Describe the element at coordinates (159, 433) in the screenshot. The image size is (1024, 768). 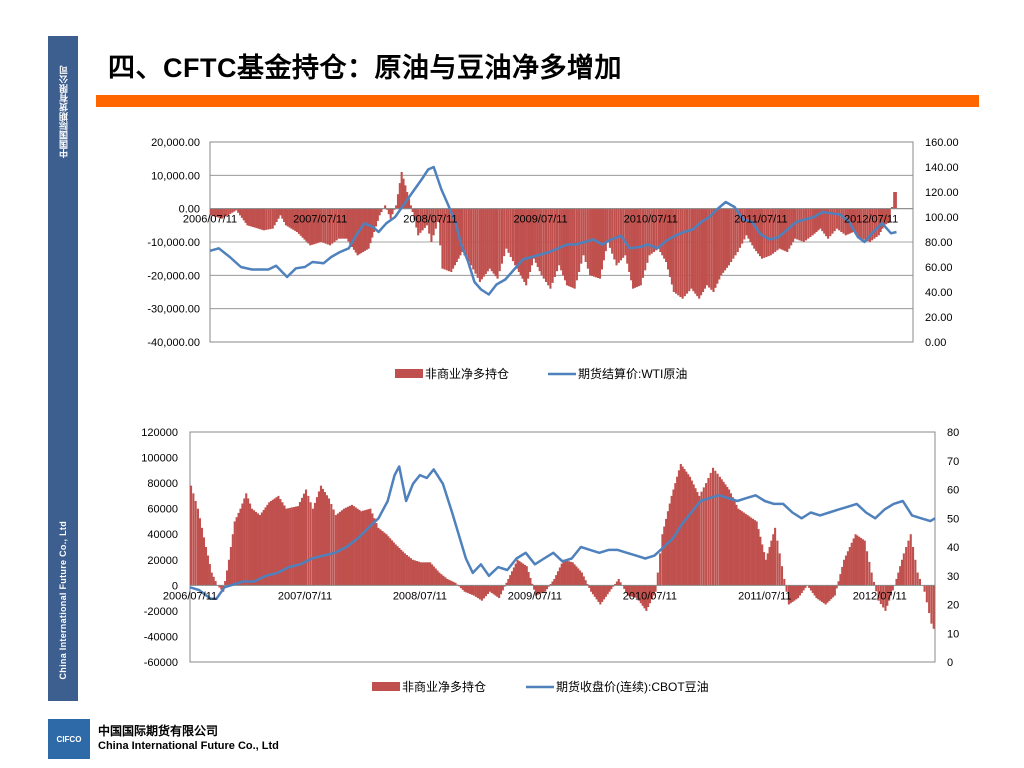
I see `left-axis-tick-label: 120000` at that location.